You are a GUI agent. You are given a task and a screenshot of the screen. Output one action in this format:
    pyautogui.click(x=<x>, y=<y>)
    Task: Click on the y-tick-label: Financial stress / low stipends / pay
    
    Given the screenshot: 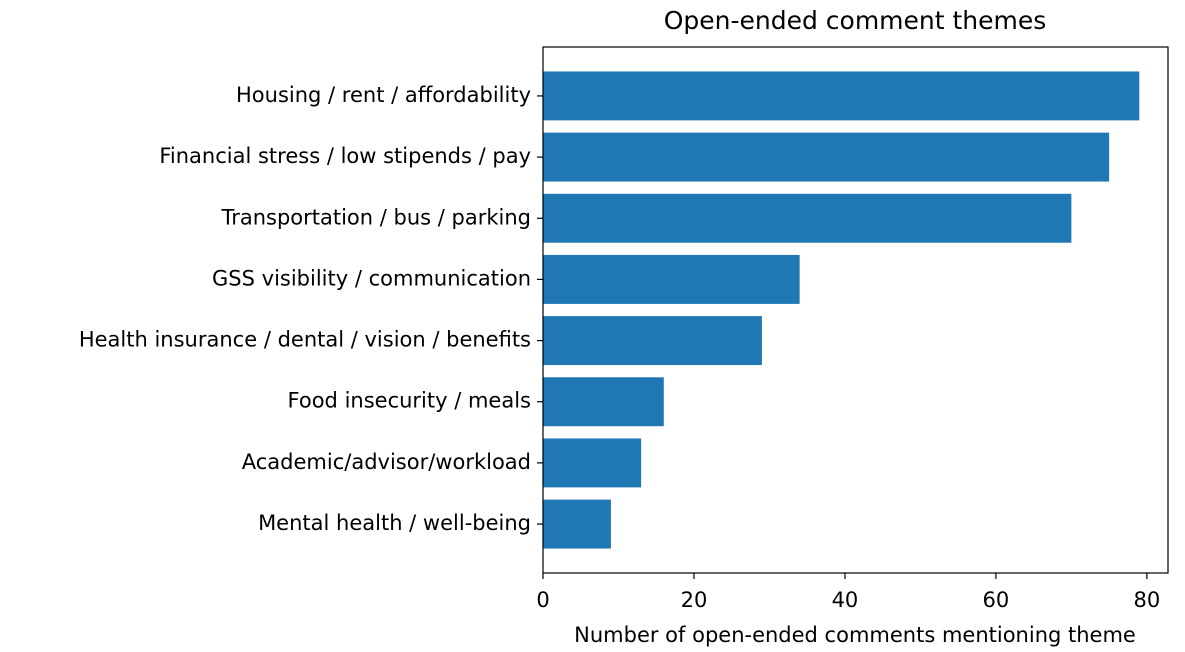 What is the action you would take?
    pyautogui.click(x=345, y=156)
    